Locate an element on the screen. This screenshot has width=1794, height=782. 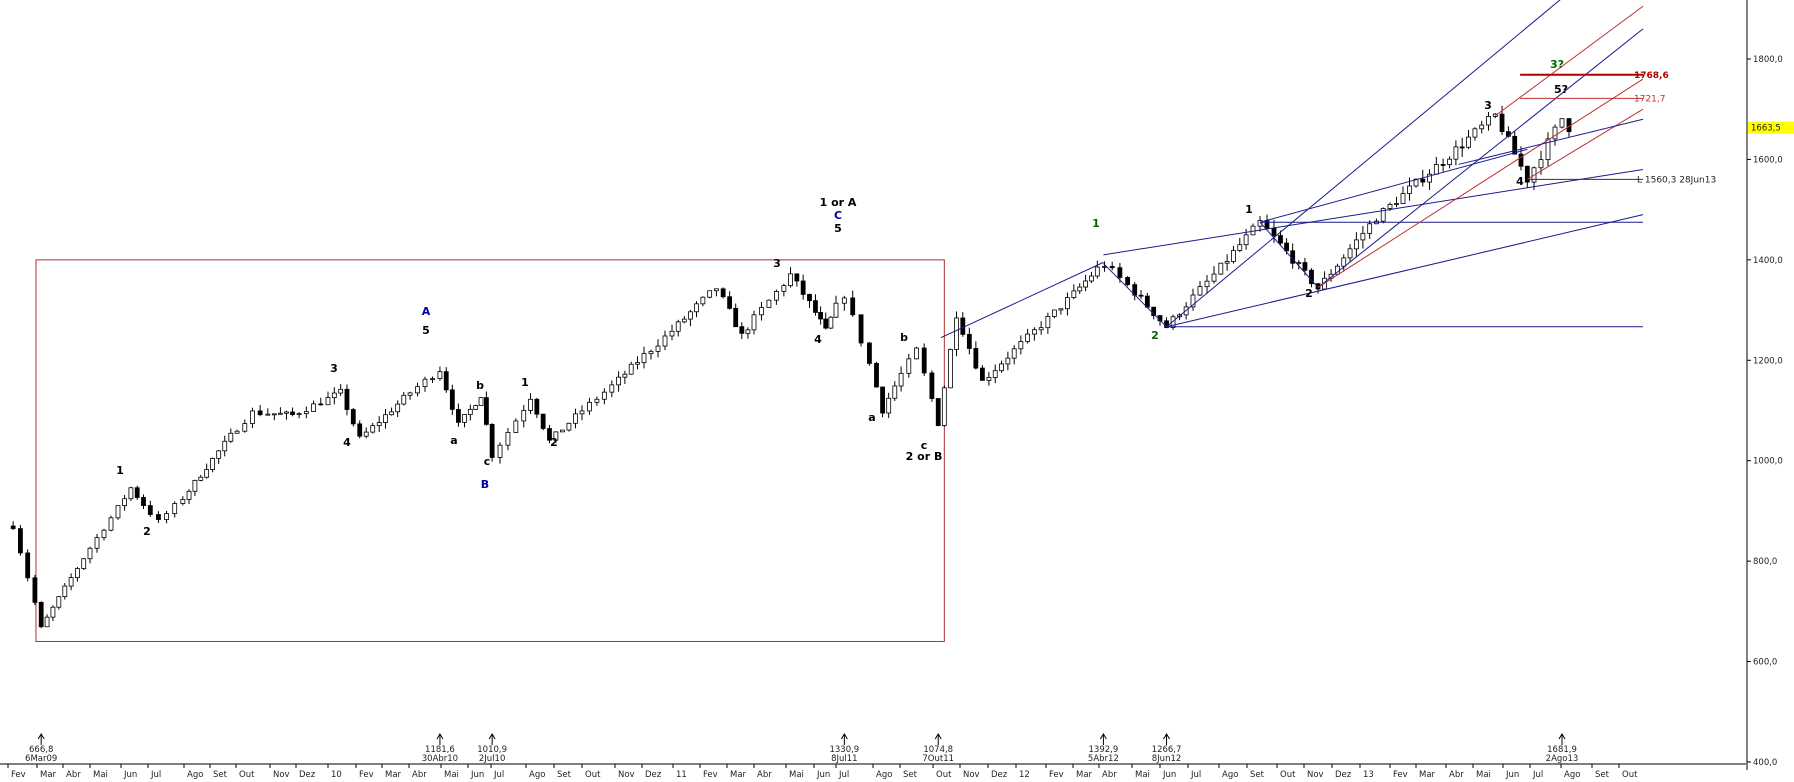
x-tick-label: Dez is located at coordinates (653, 775).